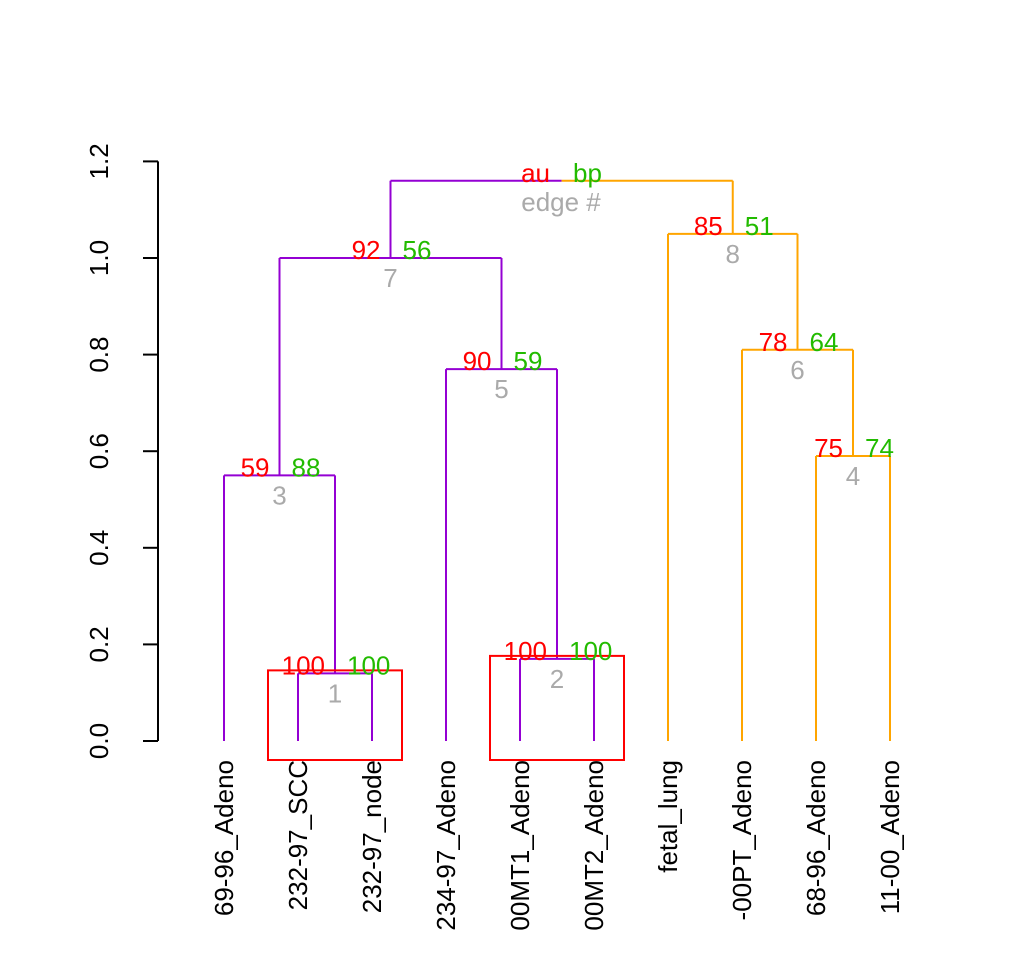 This screenshot has width=1036, height=960. What do you see at coordinates (561, 202) in the screenshot?
I see `legend-edge: edge #` at bounding box center [561, 202].